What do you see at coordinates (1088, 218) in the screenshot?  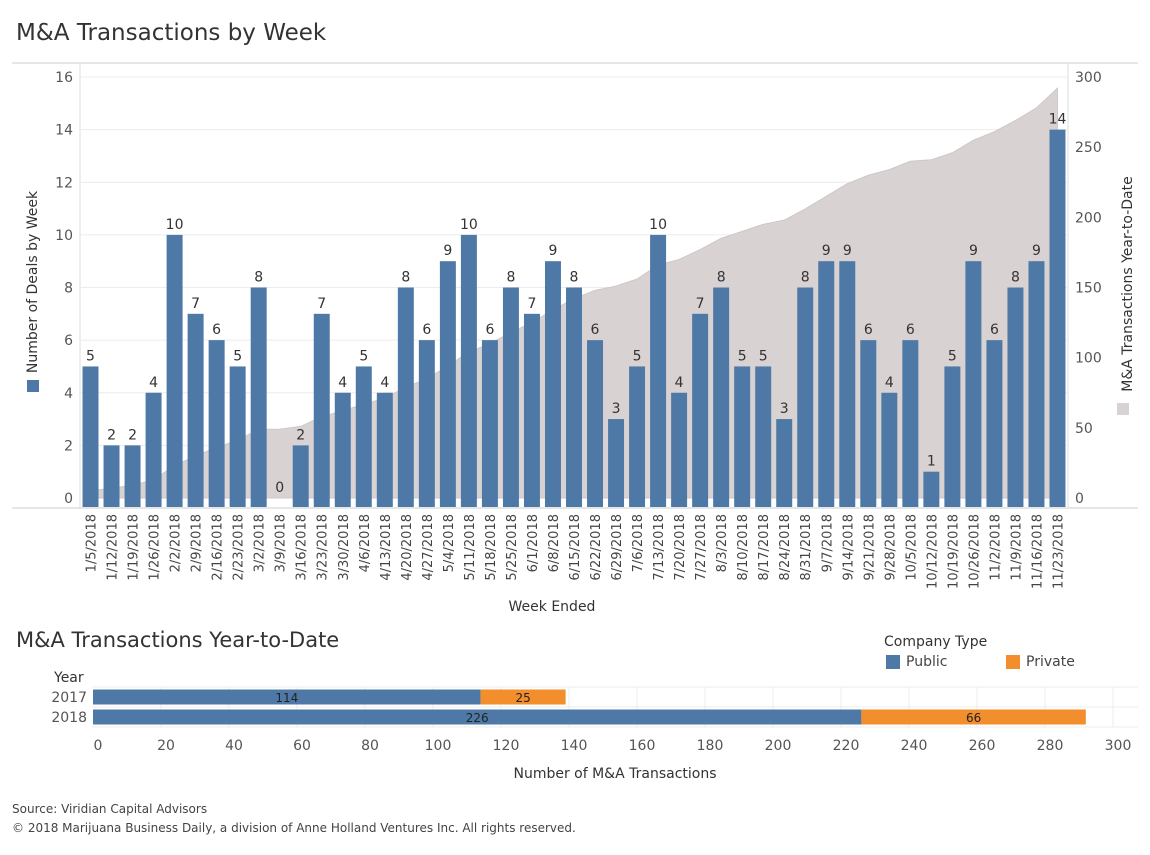 I see `y2-tick-label: 200` at bounding box center [1088, 218].